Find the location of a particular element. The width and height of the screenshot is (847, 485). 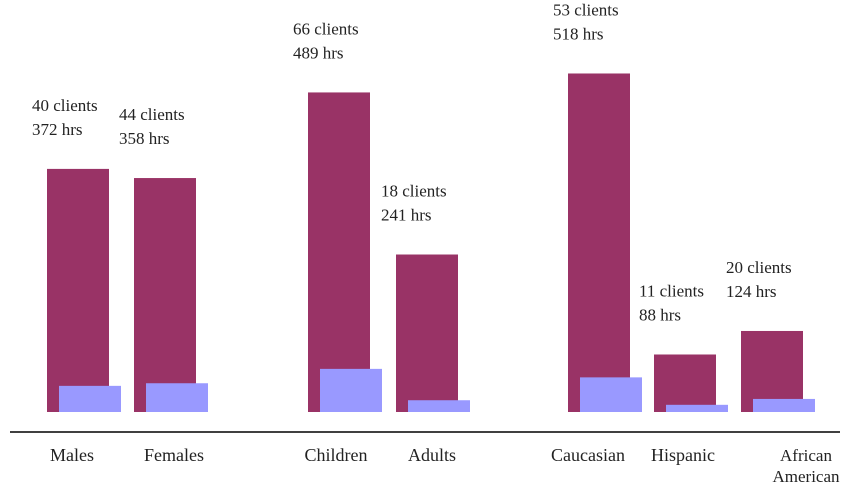

category-label-line: Adults is located at coordinates (432, 455).